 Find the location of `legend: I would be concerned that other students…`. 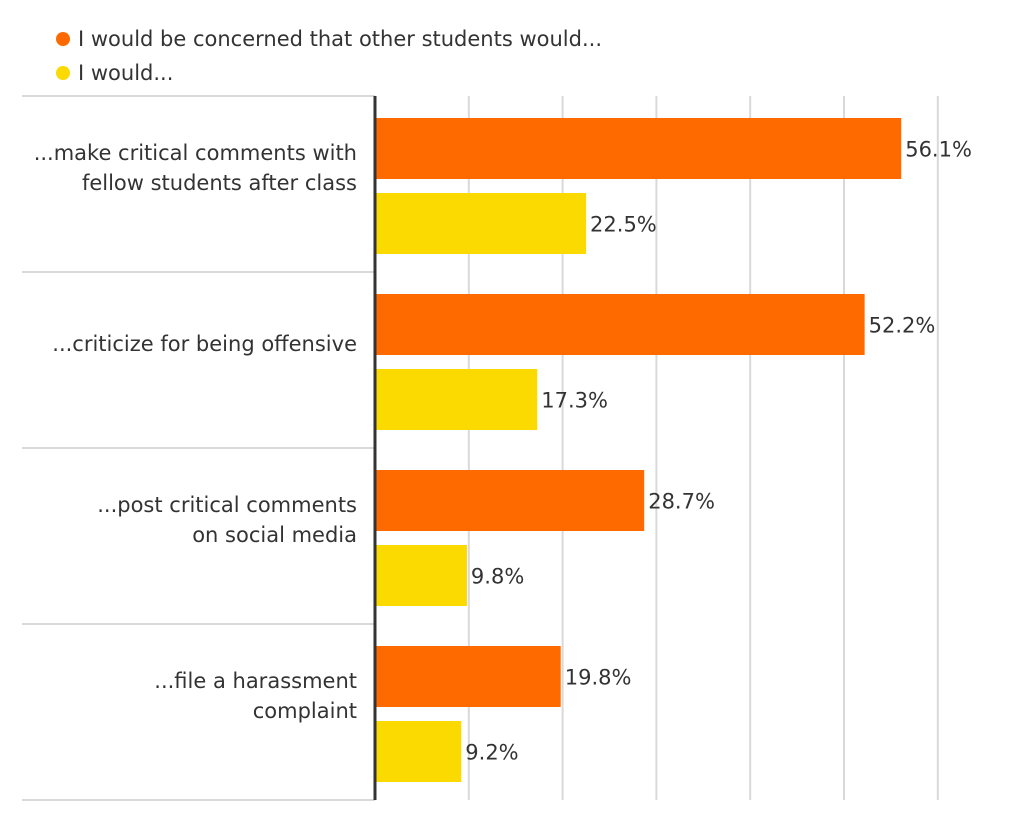

legend: I would be concerned that other students… is located at coordinates (329, 56).